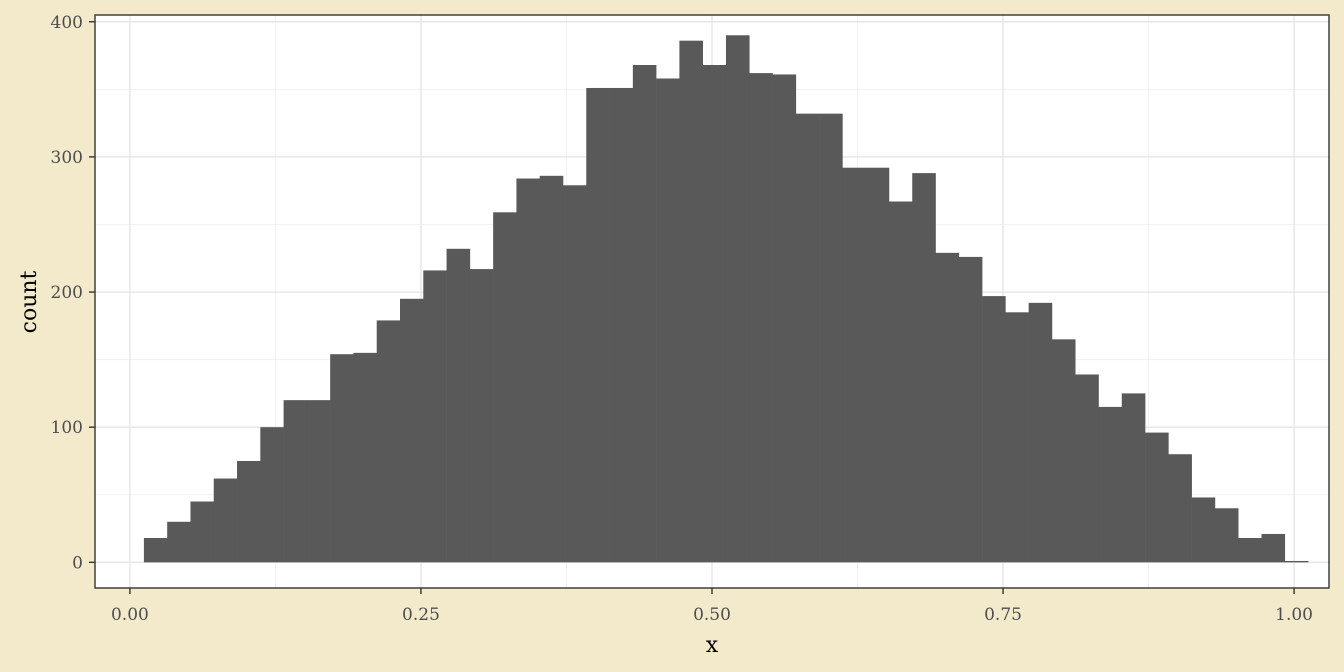  What do you see at coordinates (67, 428) in the screenshot?
I see `y-tick-label: 100` at bounding box center [67, 428].